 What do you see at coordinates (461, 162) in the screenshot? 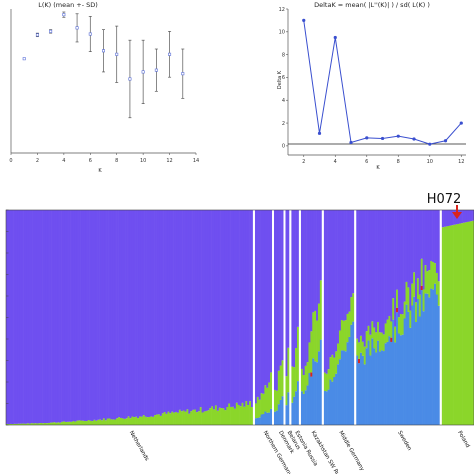
I see `deltak-x-tick-label: 12` at bounding box center [461, 162].